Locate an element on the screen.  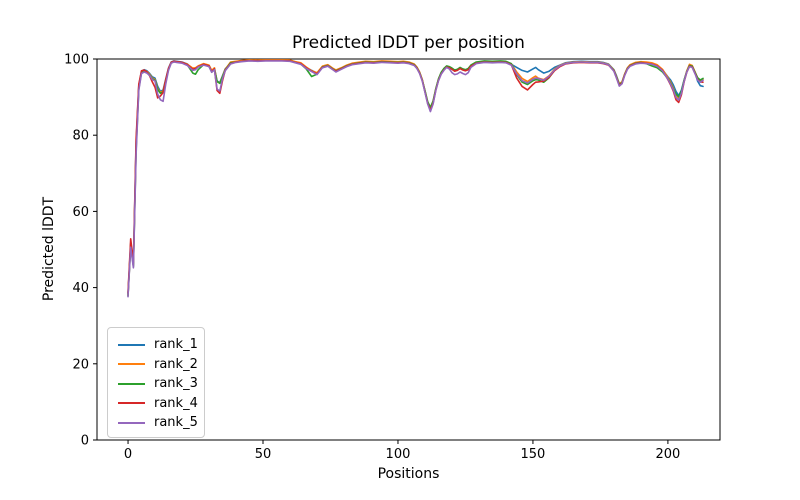
legend-item-rank_2: rank_2 is located at coordinates (158, 365).